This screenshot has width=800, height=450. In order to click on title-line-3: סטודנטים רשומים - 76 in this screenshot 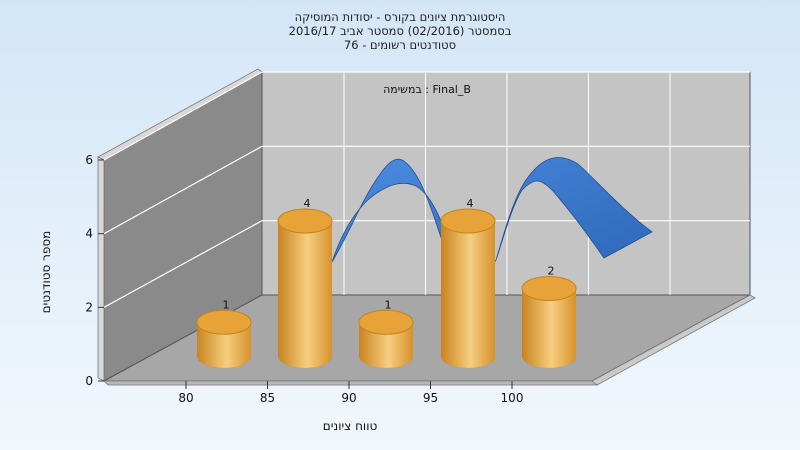, I will do `click(400, 45)`.